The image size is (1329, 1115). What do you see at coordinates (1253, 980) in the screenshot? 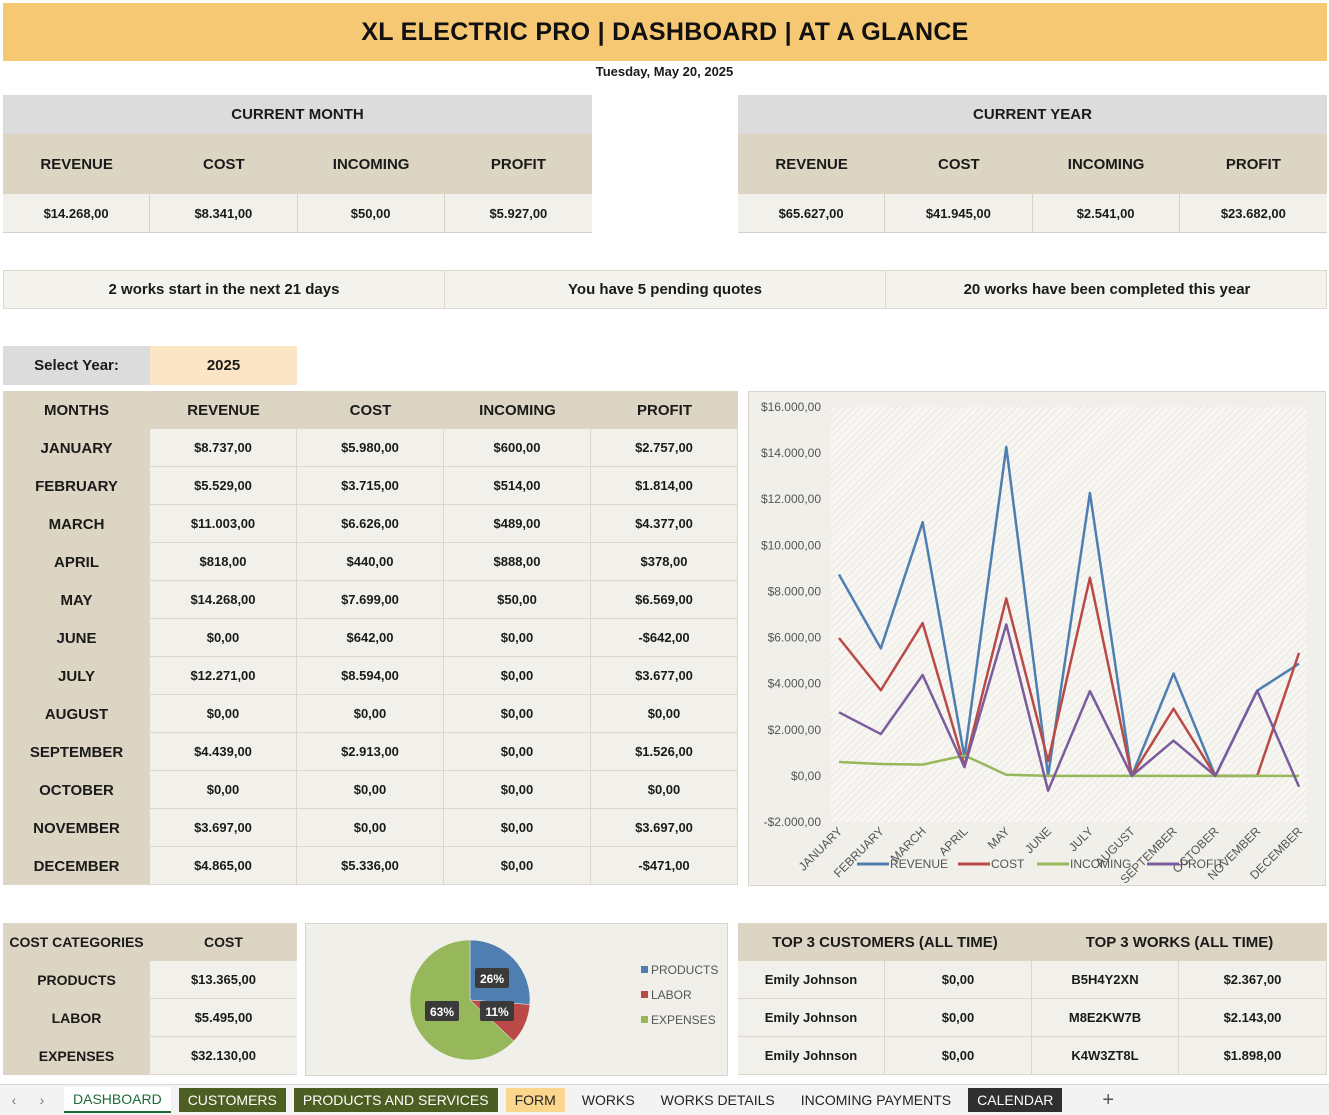
I see `top-work-value: $2.367,00` at bounding box center [1253, 980].